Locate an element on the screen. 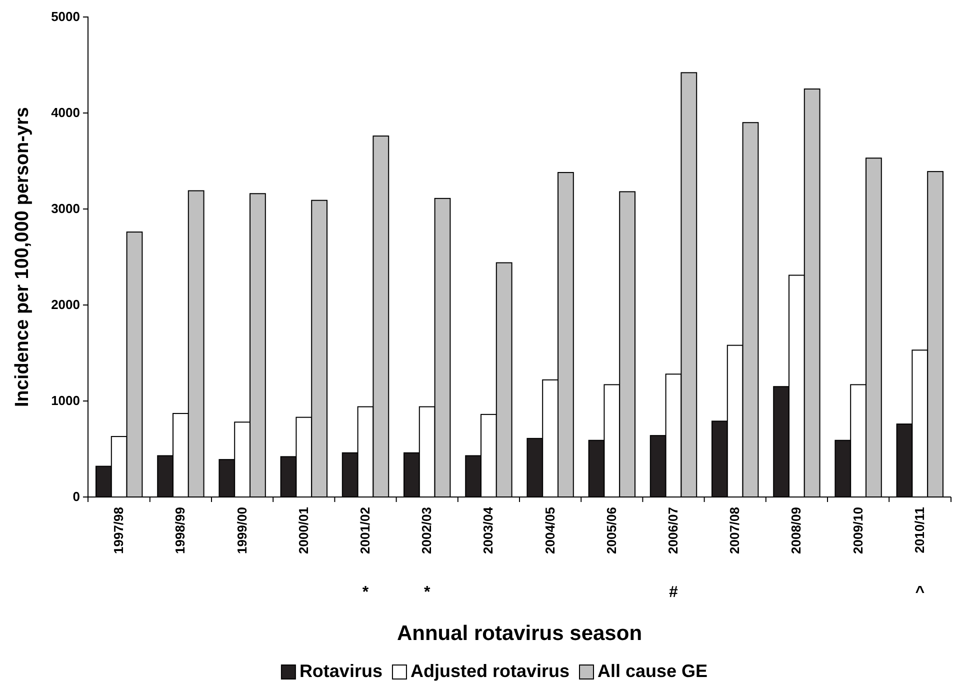  y-tick-label: 2000 is located at coordinates (65, 304).